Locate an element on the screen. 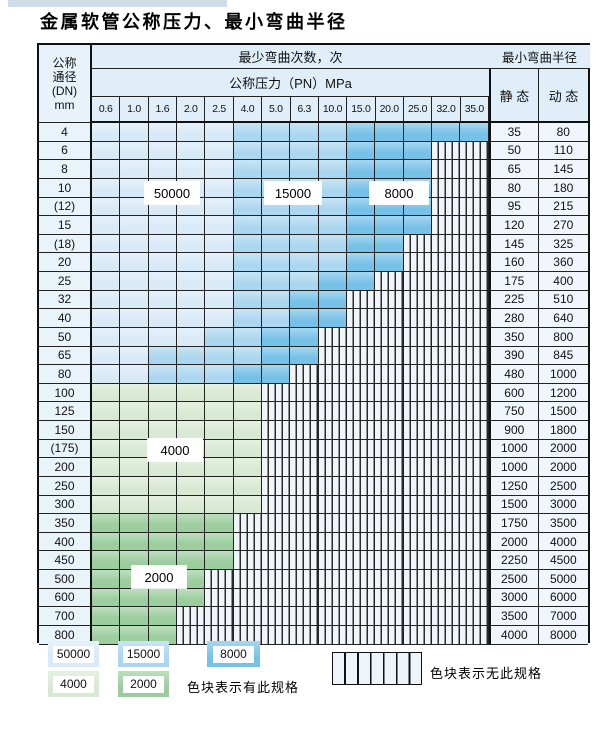 This screenshot has height=743, width=600. dynamic-radius-cell: 510 is located at coordinates (563, 300).